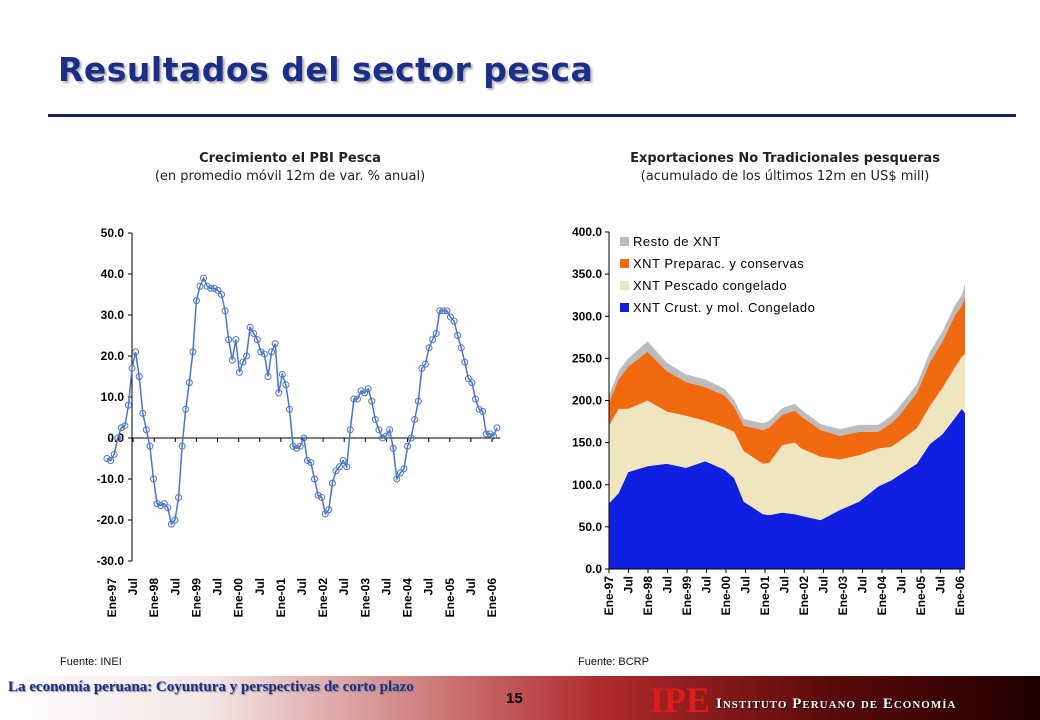 Image resolution: width=1040 pixels, height=720 pixels. What do you see at coordinates (593, 569) in the screenshot?
I see `xnt-y-tick-label: 0.0` at bounding box center [593, 569].